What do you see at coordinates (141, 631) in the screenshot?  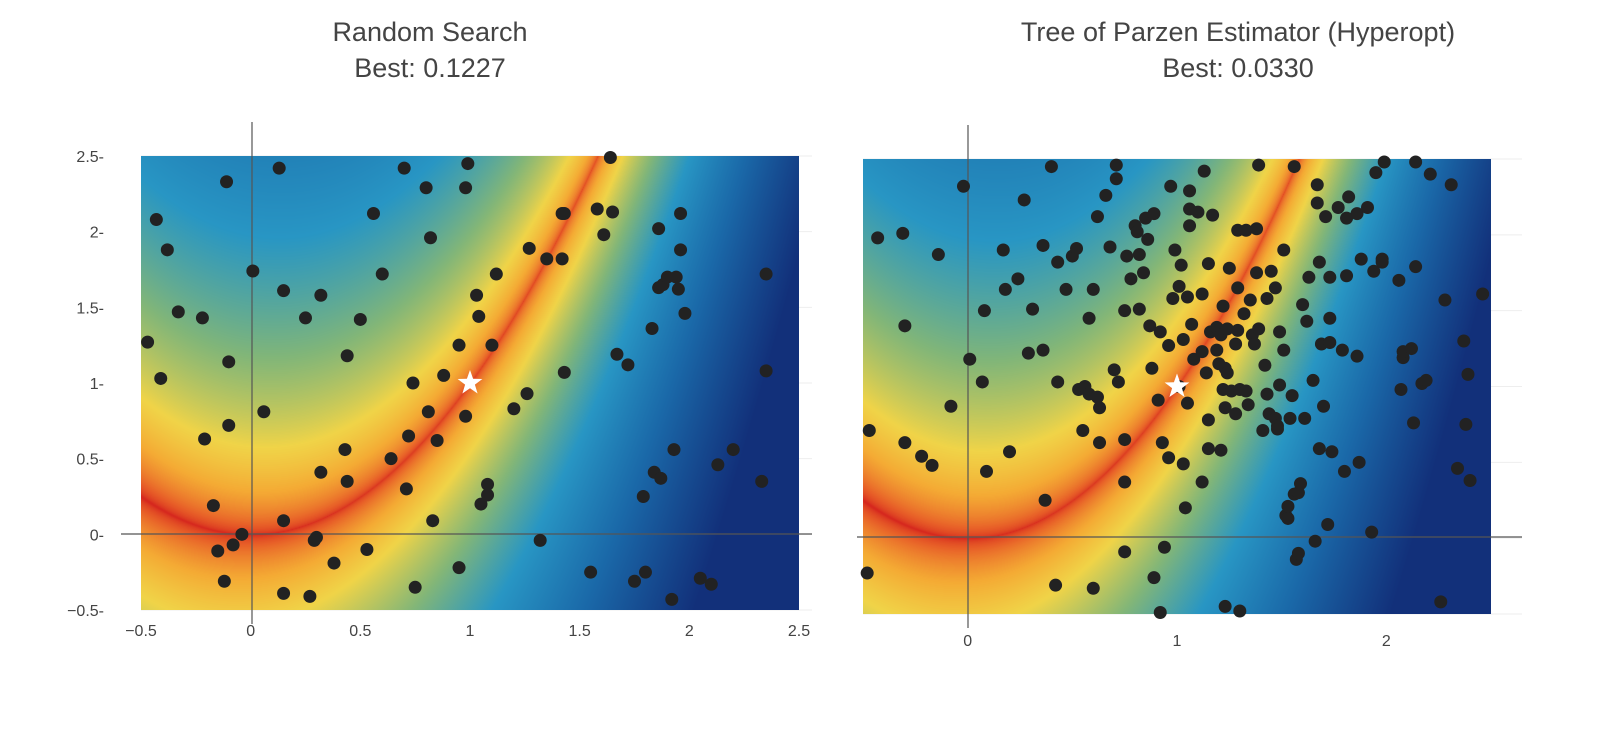 I see `x-tick-label: −0.5` at bounding box center [141, 631].